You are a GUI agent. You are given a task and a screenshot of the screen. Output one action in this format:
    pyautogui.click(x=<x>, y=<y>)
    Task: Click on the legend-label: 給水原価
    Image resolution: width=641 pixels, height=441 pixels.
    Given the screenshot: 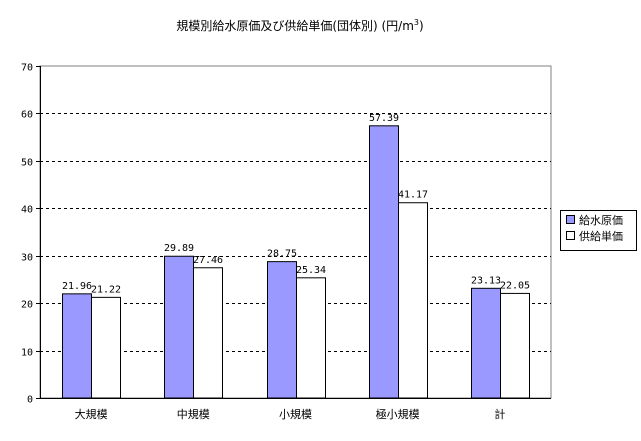 What is the action you would take?
    pyautogui.click(x=601, y=220)
    